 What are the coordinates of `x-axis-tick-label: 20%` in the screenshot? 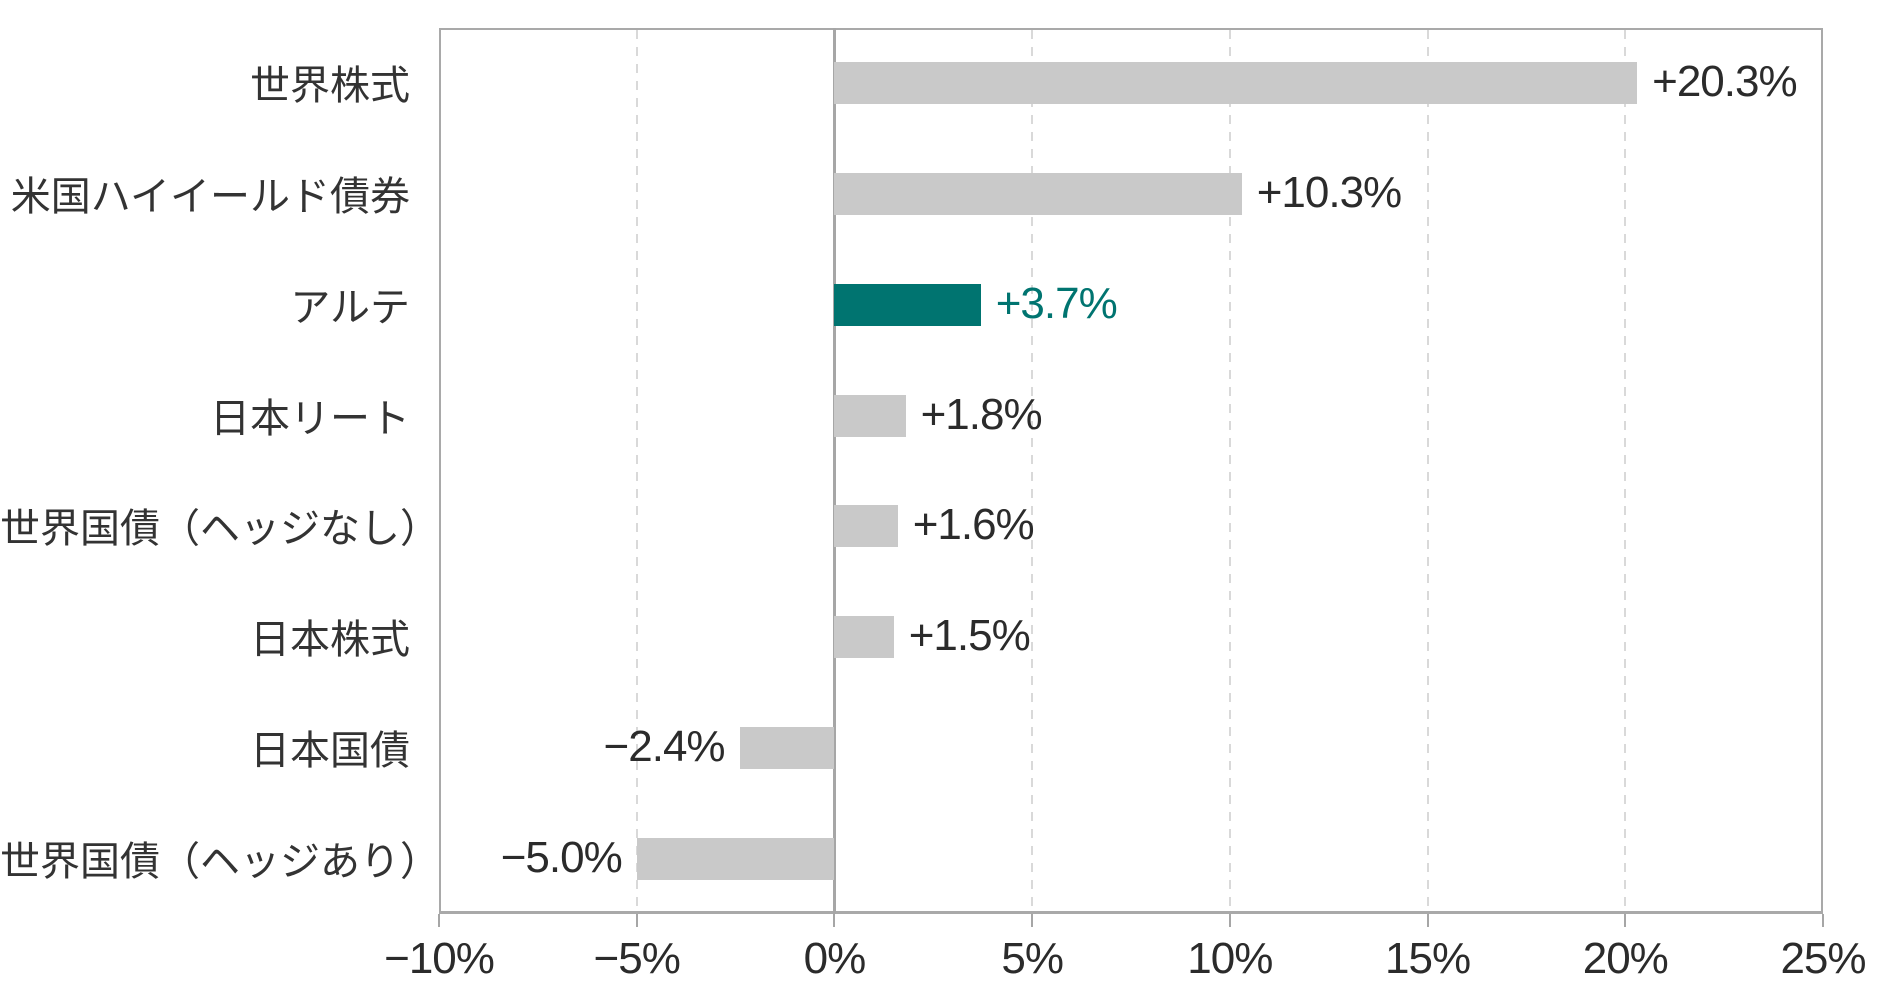 It's located at (1625, 958).